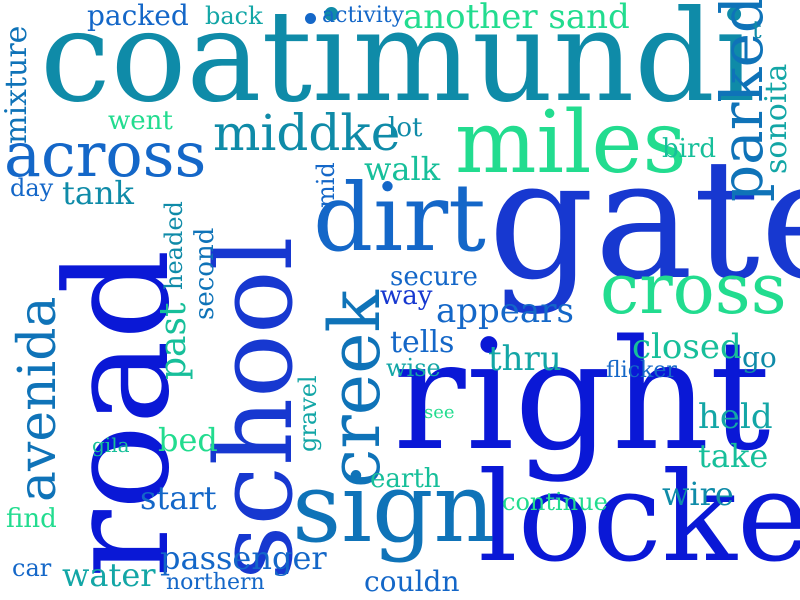  What do you see at coordinates (243, 558) in the screenshot?
I see `word-passenger: passenger` at bounding box center [243, 558].